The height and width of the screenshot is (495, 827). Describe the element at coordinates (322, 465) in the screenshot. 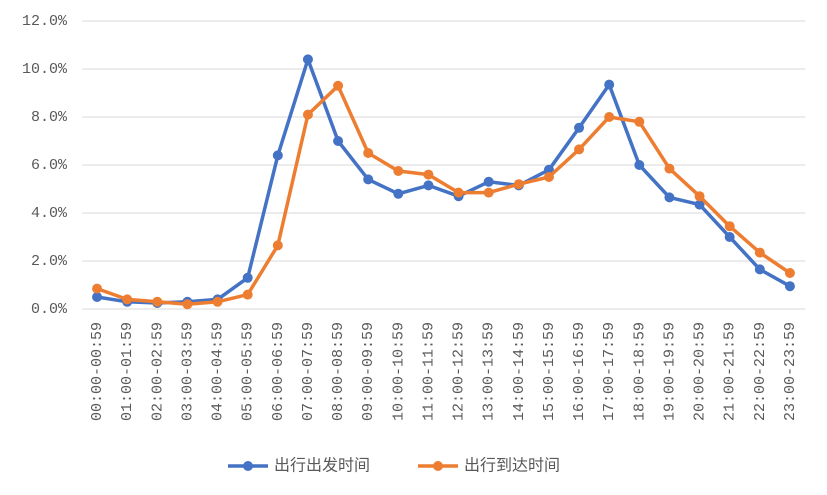

I see `legend-label: 出行出发时间` at that location.